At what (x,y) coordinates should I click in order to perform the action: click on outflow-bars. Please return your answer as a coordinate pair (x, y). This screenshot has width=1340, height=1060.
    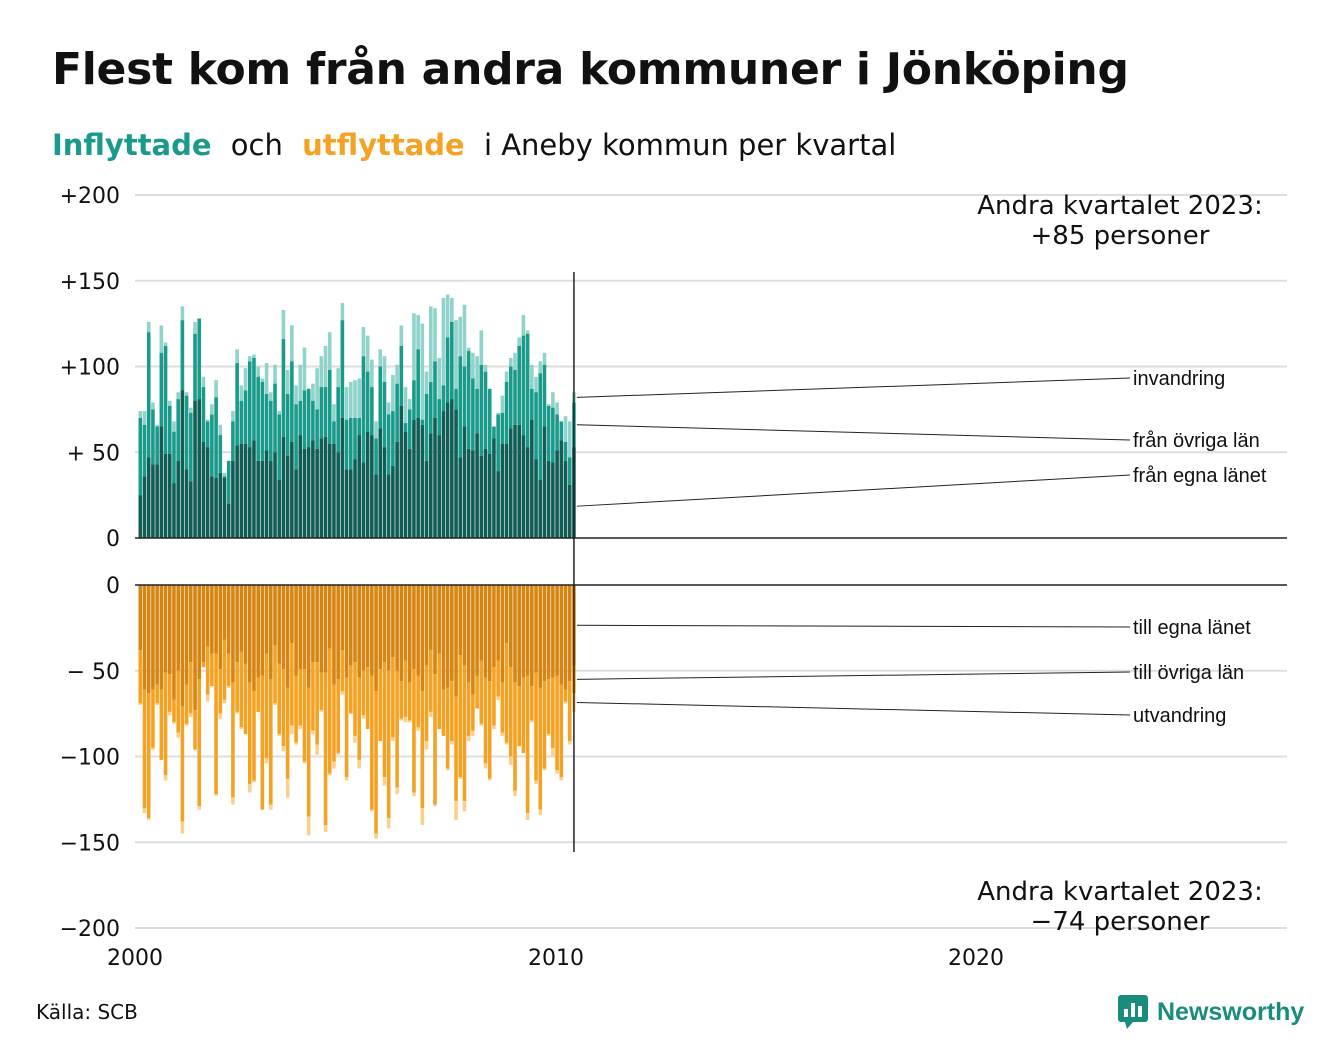
    Looking at the image, I should click on (357, 712).